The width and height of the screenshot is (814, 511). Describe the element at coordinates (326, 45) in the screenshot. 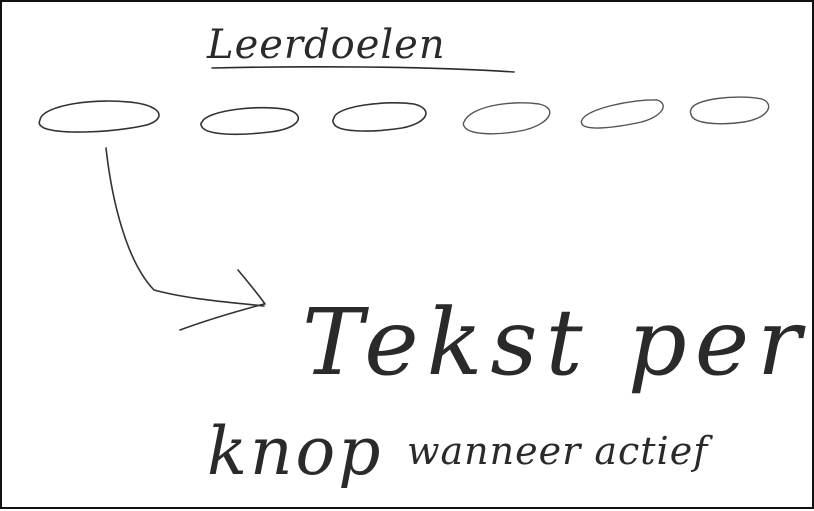

I see `page-title: Leerdoelen` at that location.